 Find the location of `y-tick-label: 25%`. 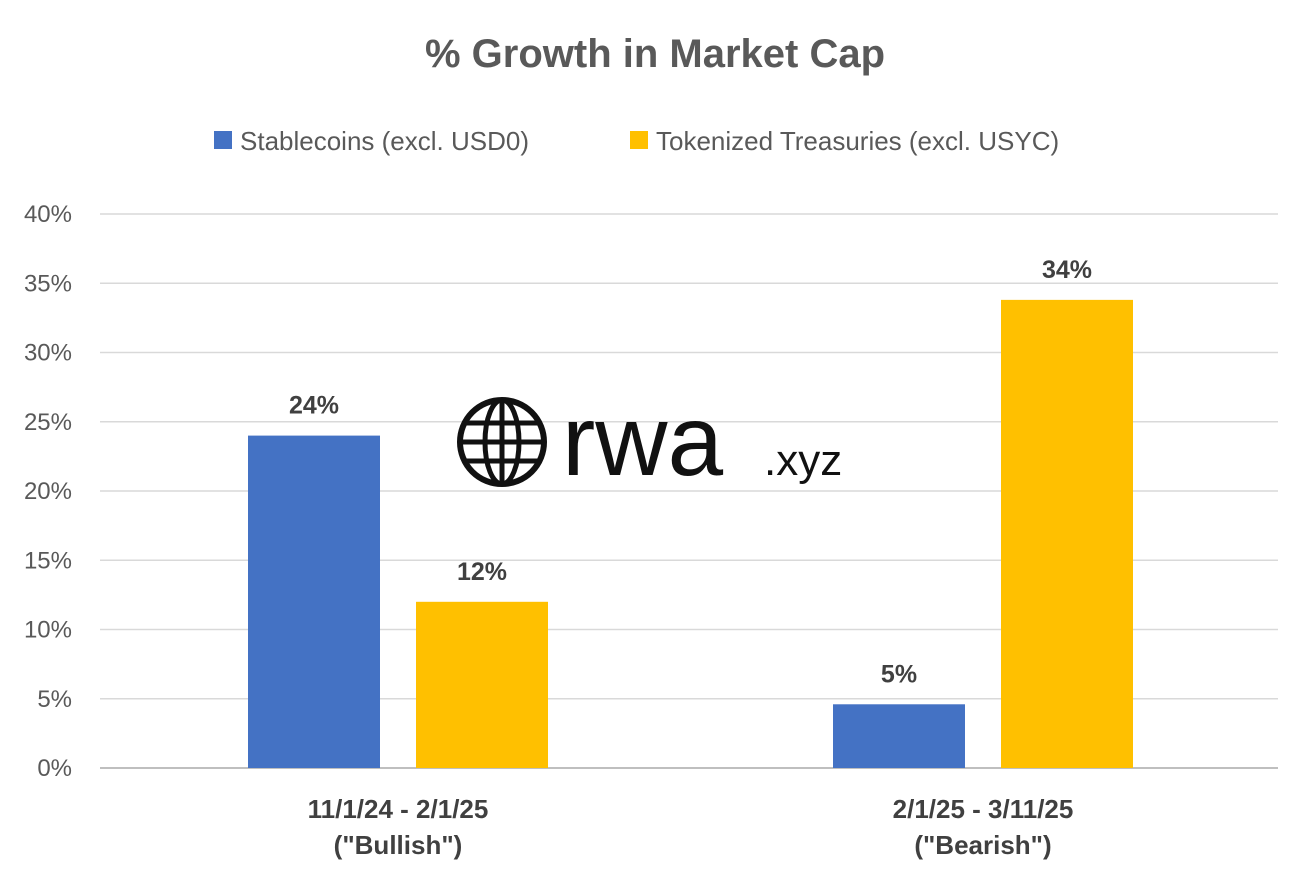

y-tick-label: 25% is located at coordinates (48, 422).